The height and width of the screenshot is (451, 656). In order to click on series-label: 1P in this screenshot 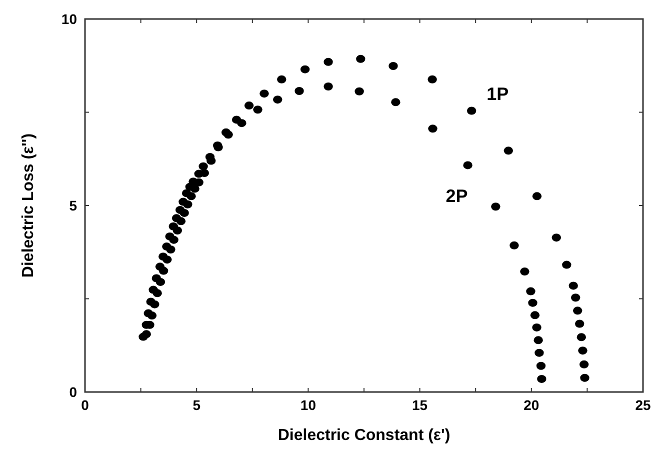, I will do `click(497, 94)`.